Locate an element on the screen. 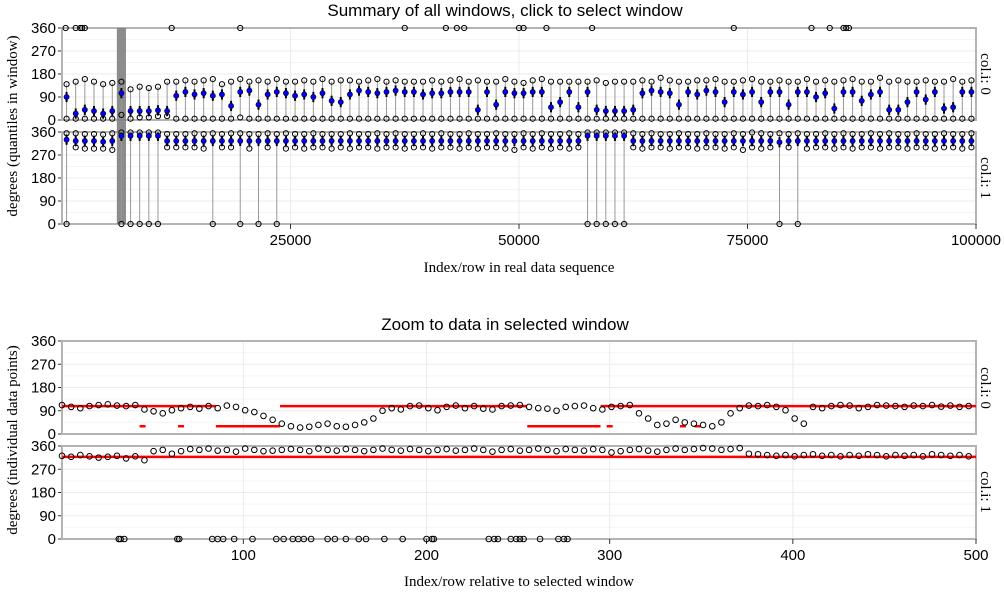  top-x-axis-label: Index/row in real data sequence is located at coordinates (519, 268).